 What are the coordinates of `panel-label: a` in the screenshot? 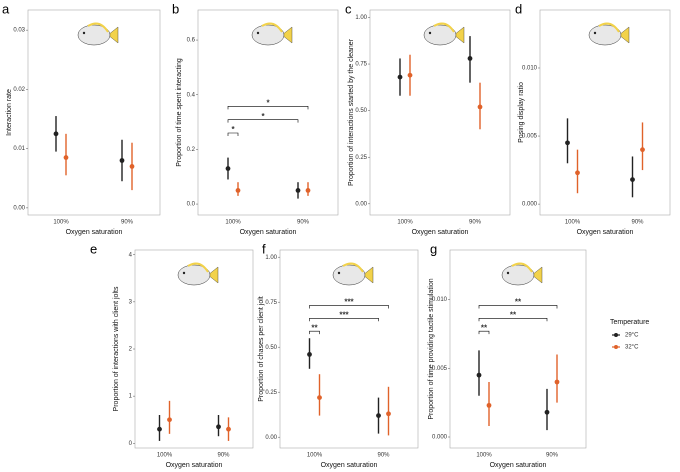 It's located at (6, 8).